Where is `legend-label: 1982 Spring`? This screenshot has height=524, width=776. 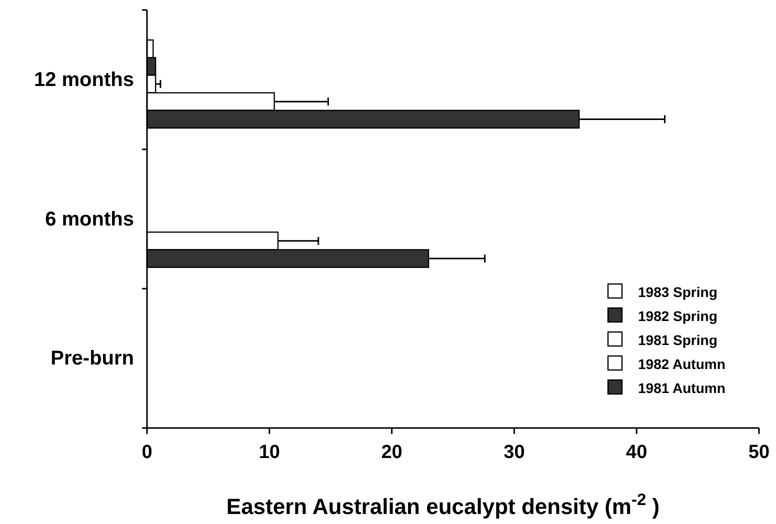 legend-label: 1982 Spring is located at coordinates (678, 316).